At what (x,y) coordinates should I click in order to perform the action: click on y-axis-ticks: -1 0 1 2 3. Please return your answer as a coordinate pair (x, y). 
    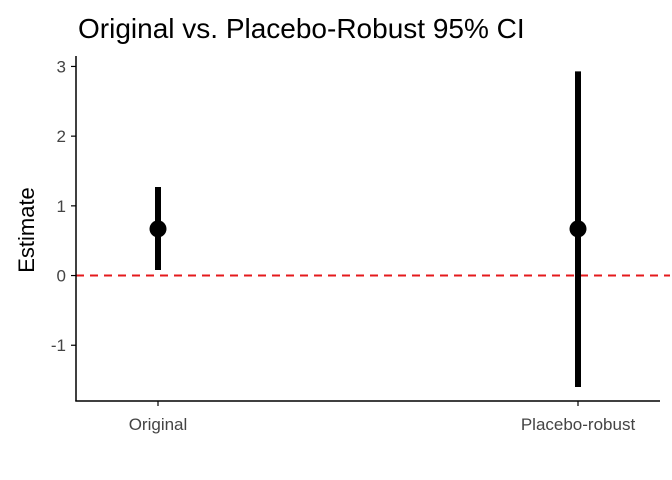
    Looking at the image, I should click on (63, 206).